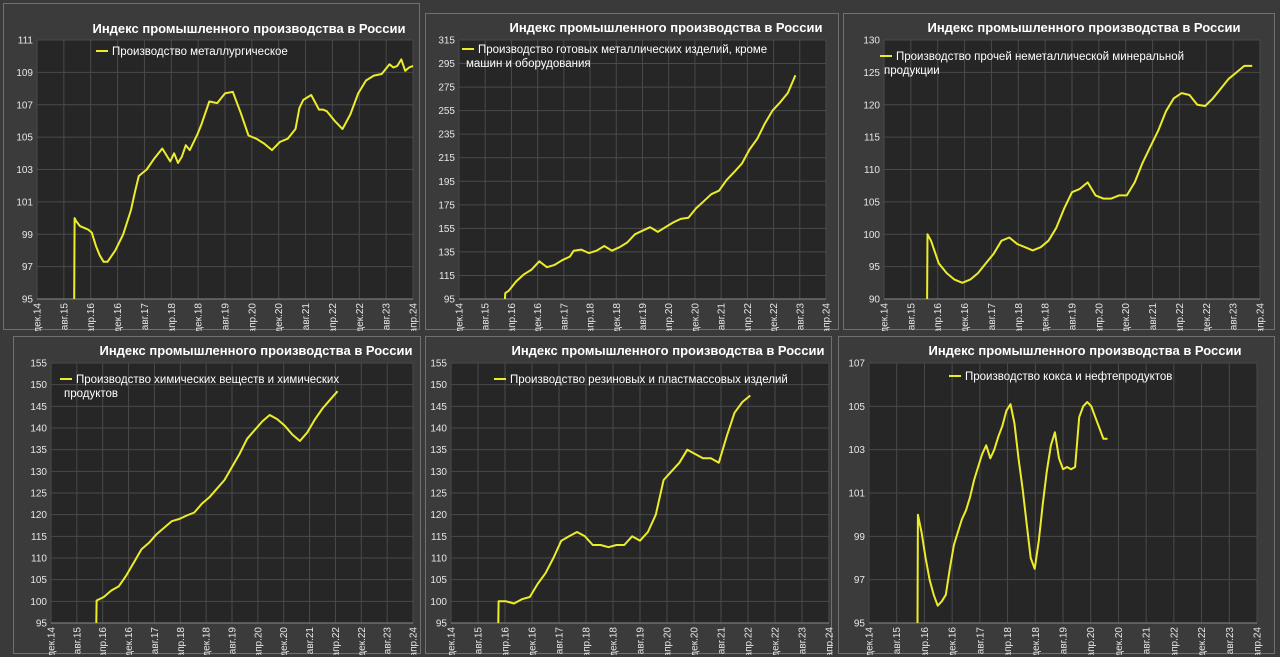  I want to click on y-tick-label: 107, so click(856, 364).